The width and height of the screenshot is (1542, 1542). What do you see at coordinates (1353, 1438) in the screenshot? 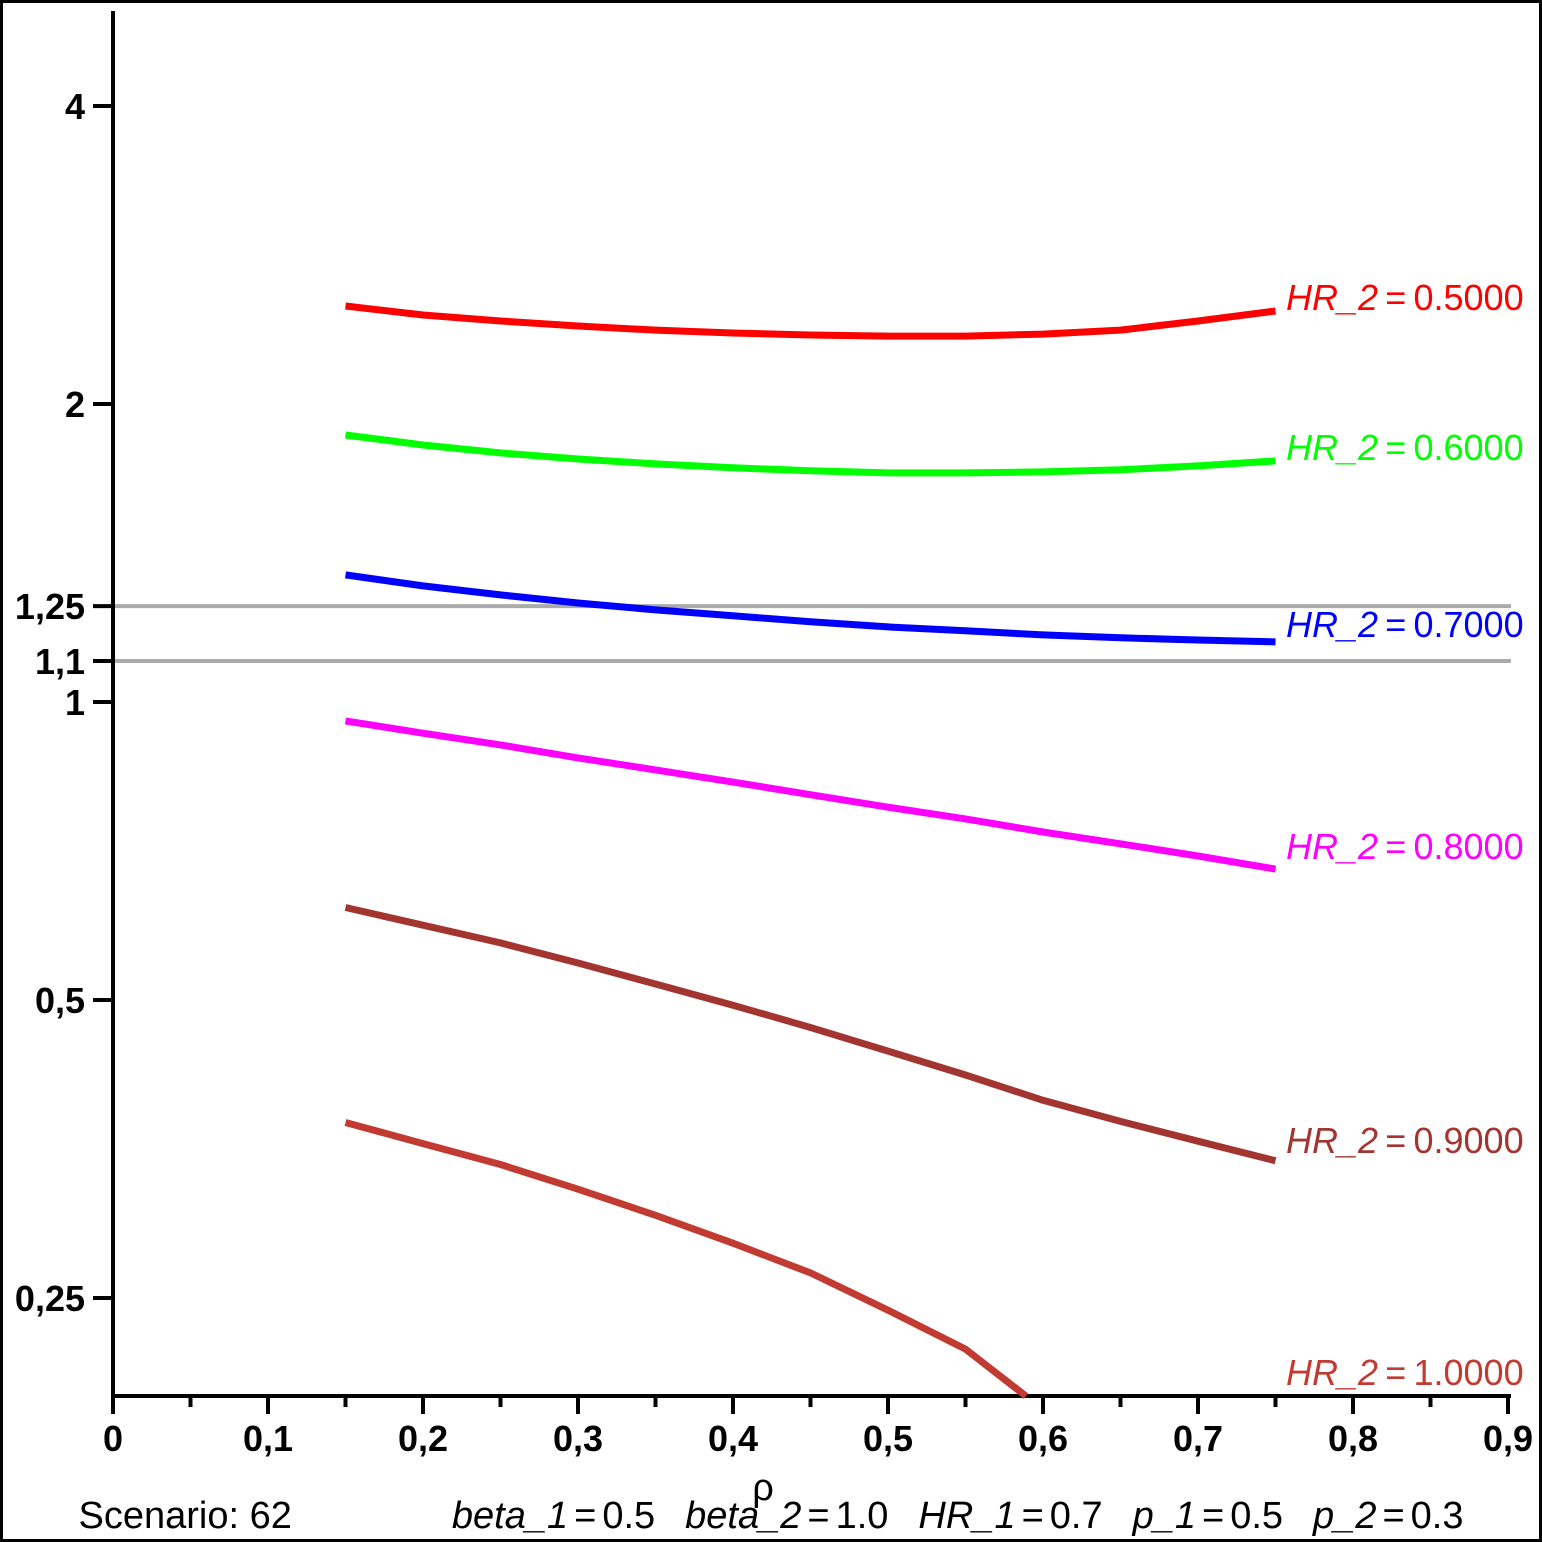
I see `x-tick-label: 0,8` at bounding box center [1353, 1438].